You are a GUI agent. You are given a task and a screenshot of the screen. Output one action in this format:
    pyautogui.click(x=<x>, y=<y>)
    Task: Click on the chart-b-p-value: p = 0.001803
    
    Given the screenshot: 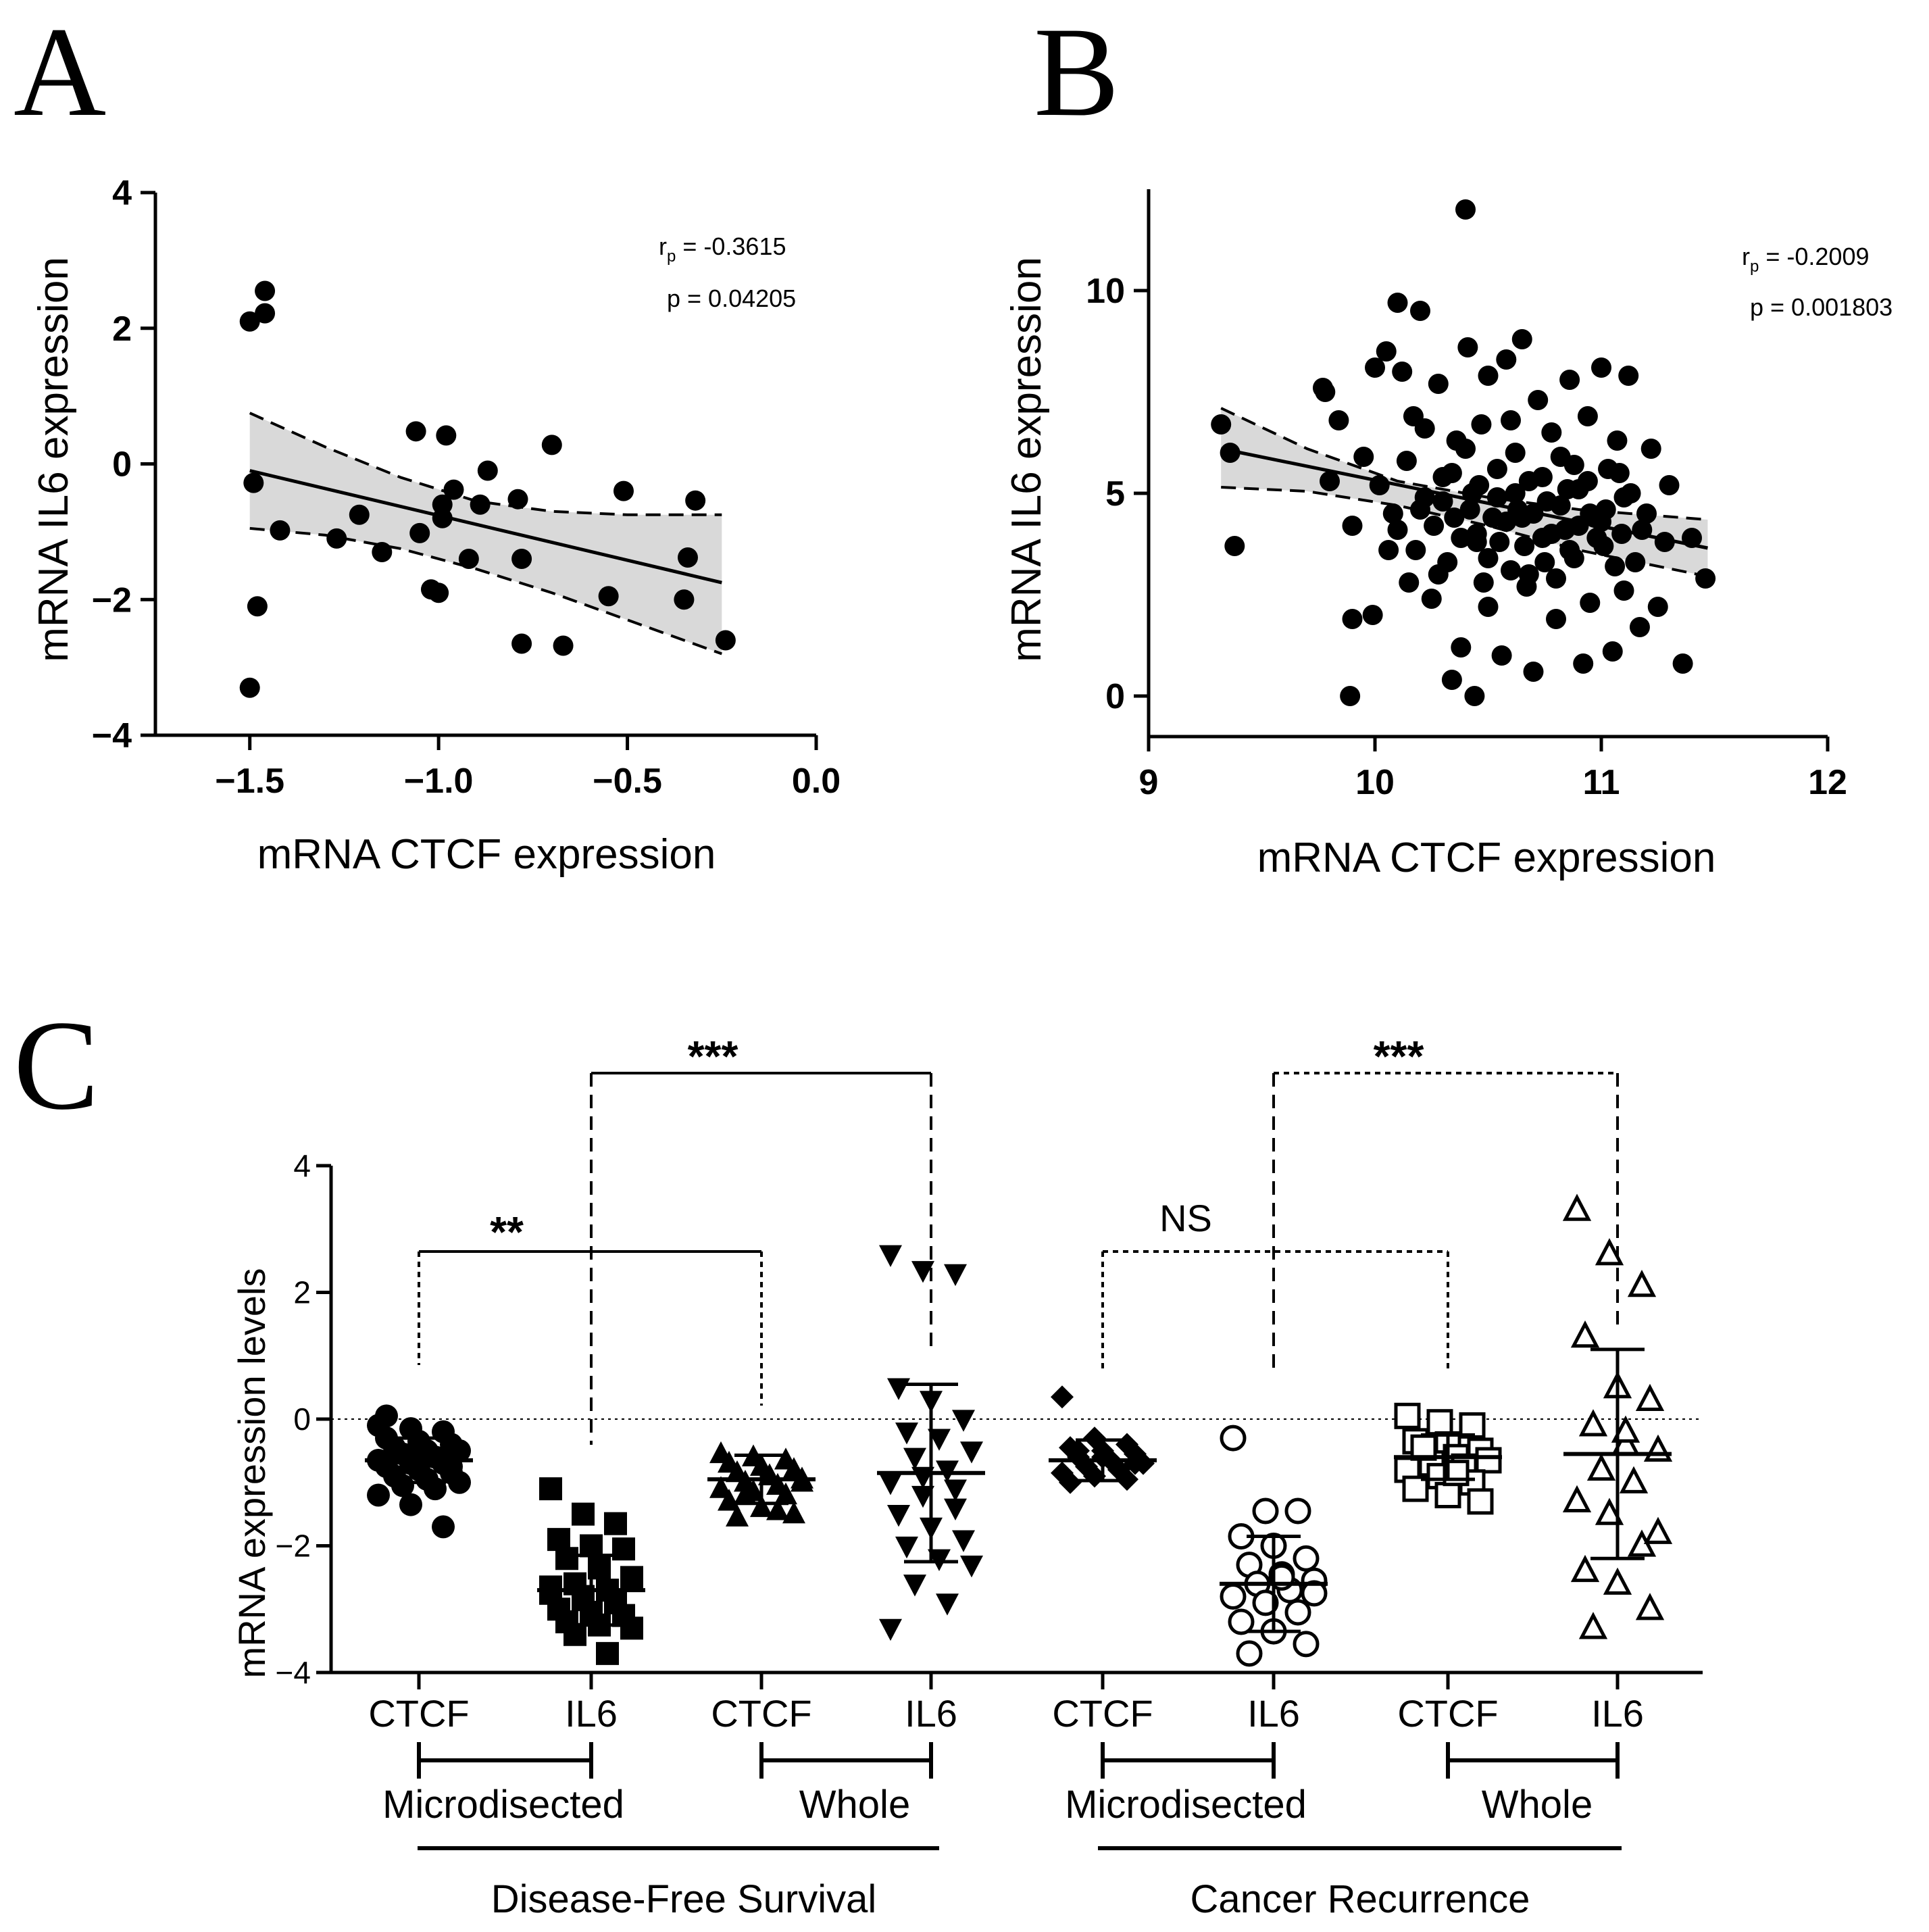 What is the action you would take?
    pyautogui.click(x=1821, y=307)
    